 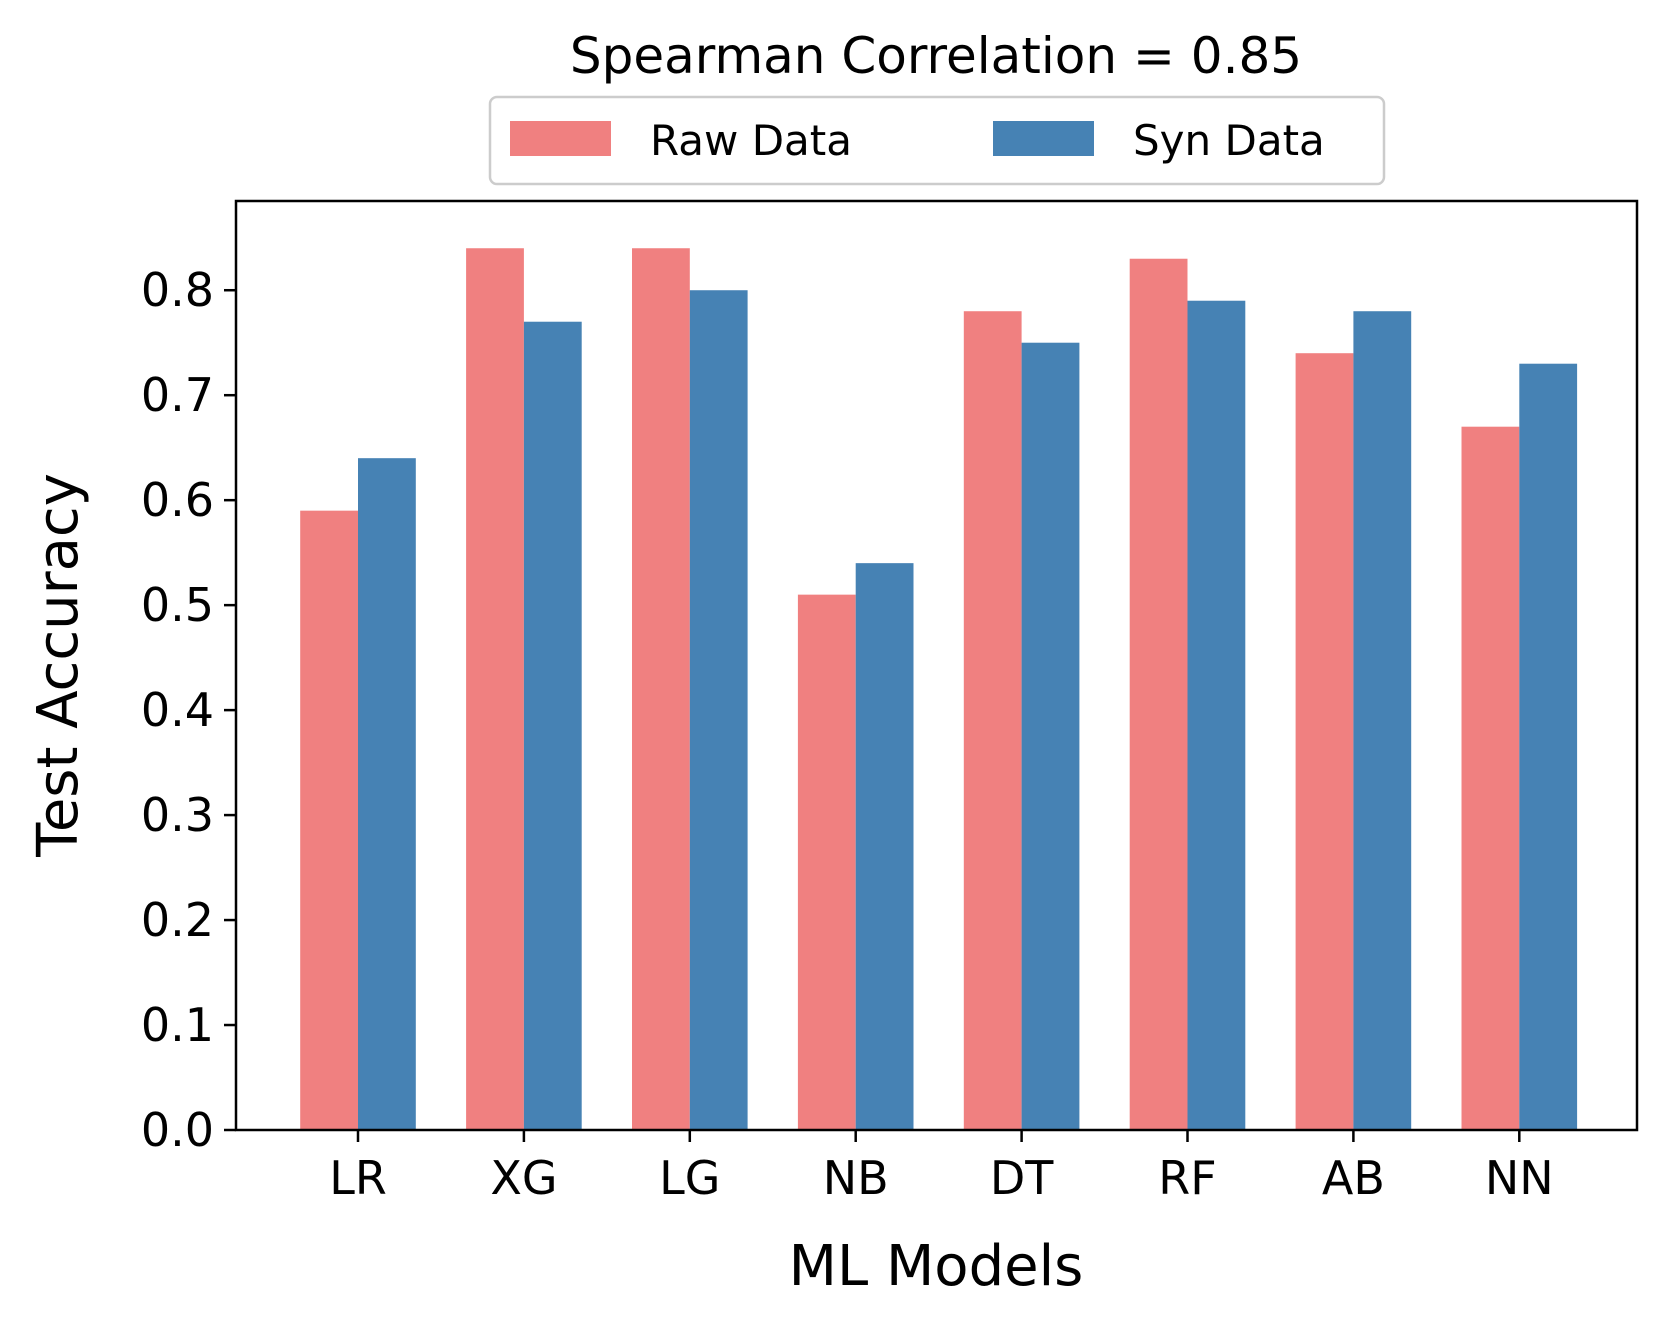 I want to click on bar-raw-lr, so click(x=329, y=820).